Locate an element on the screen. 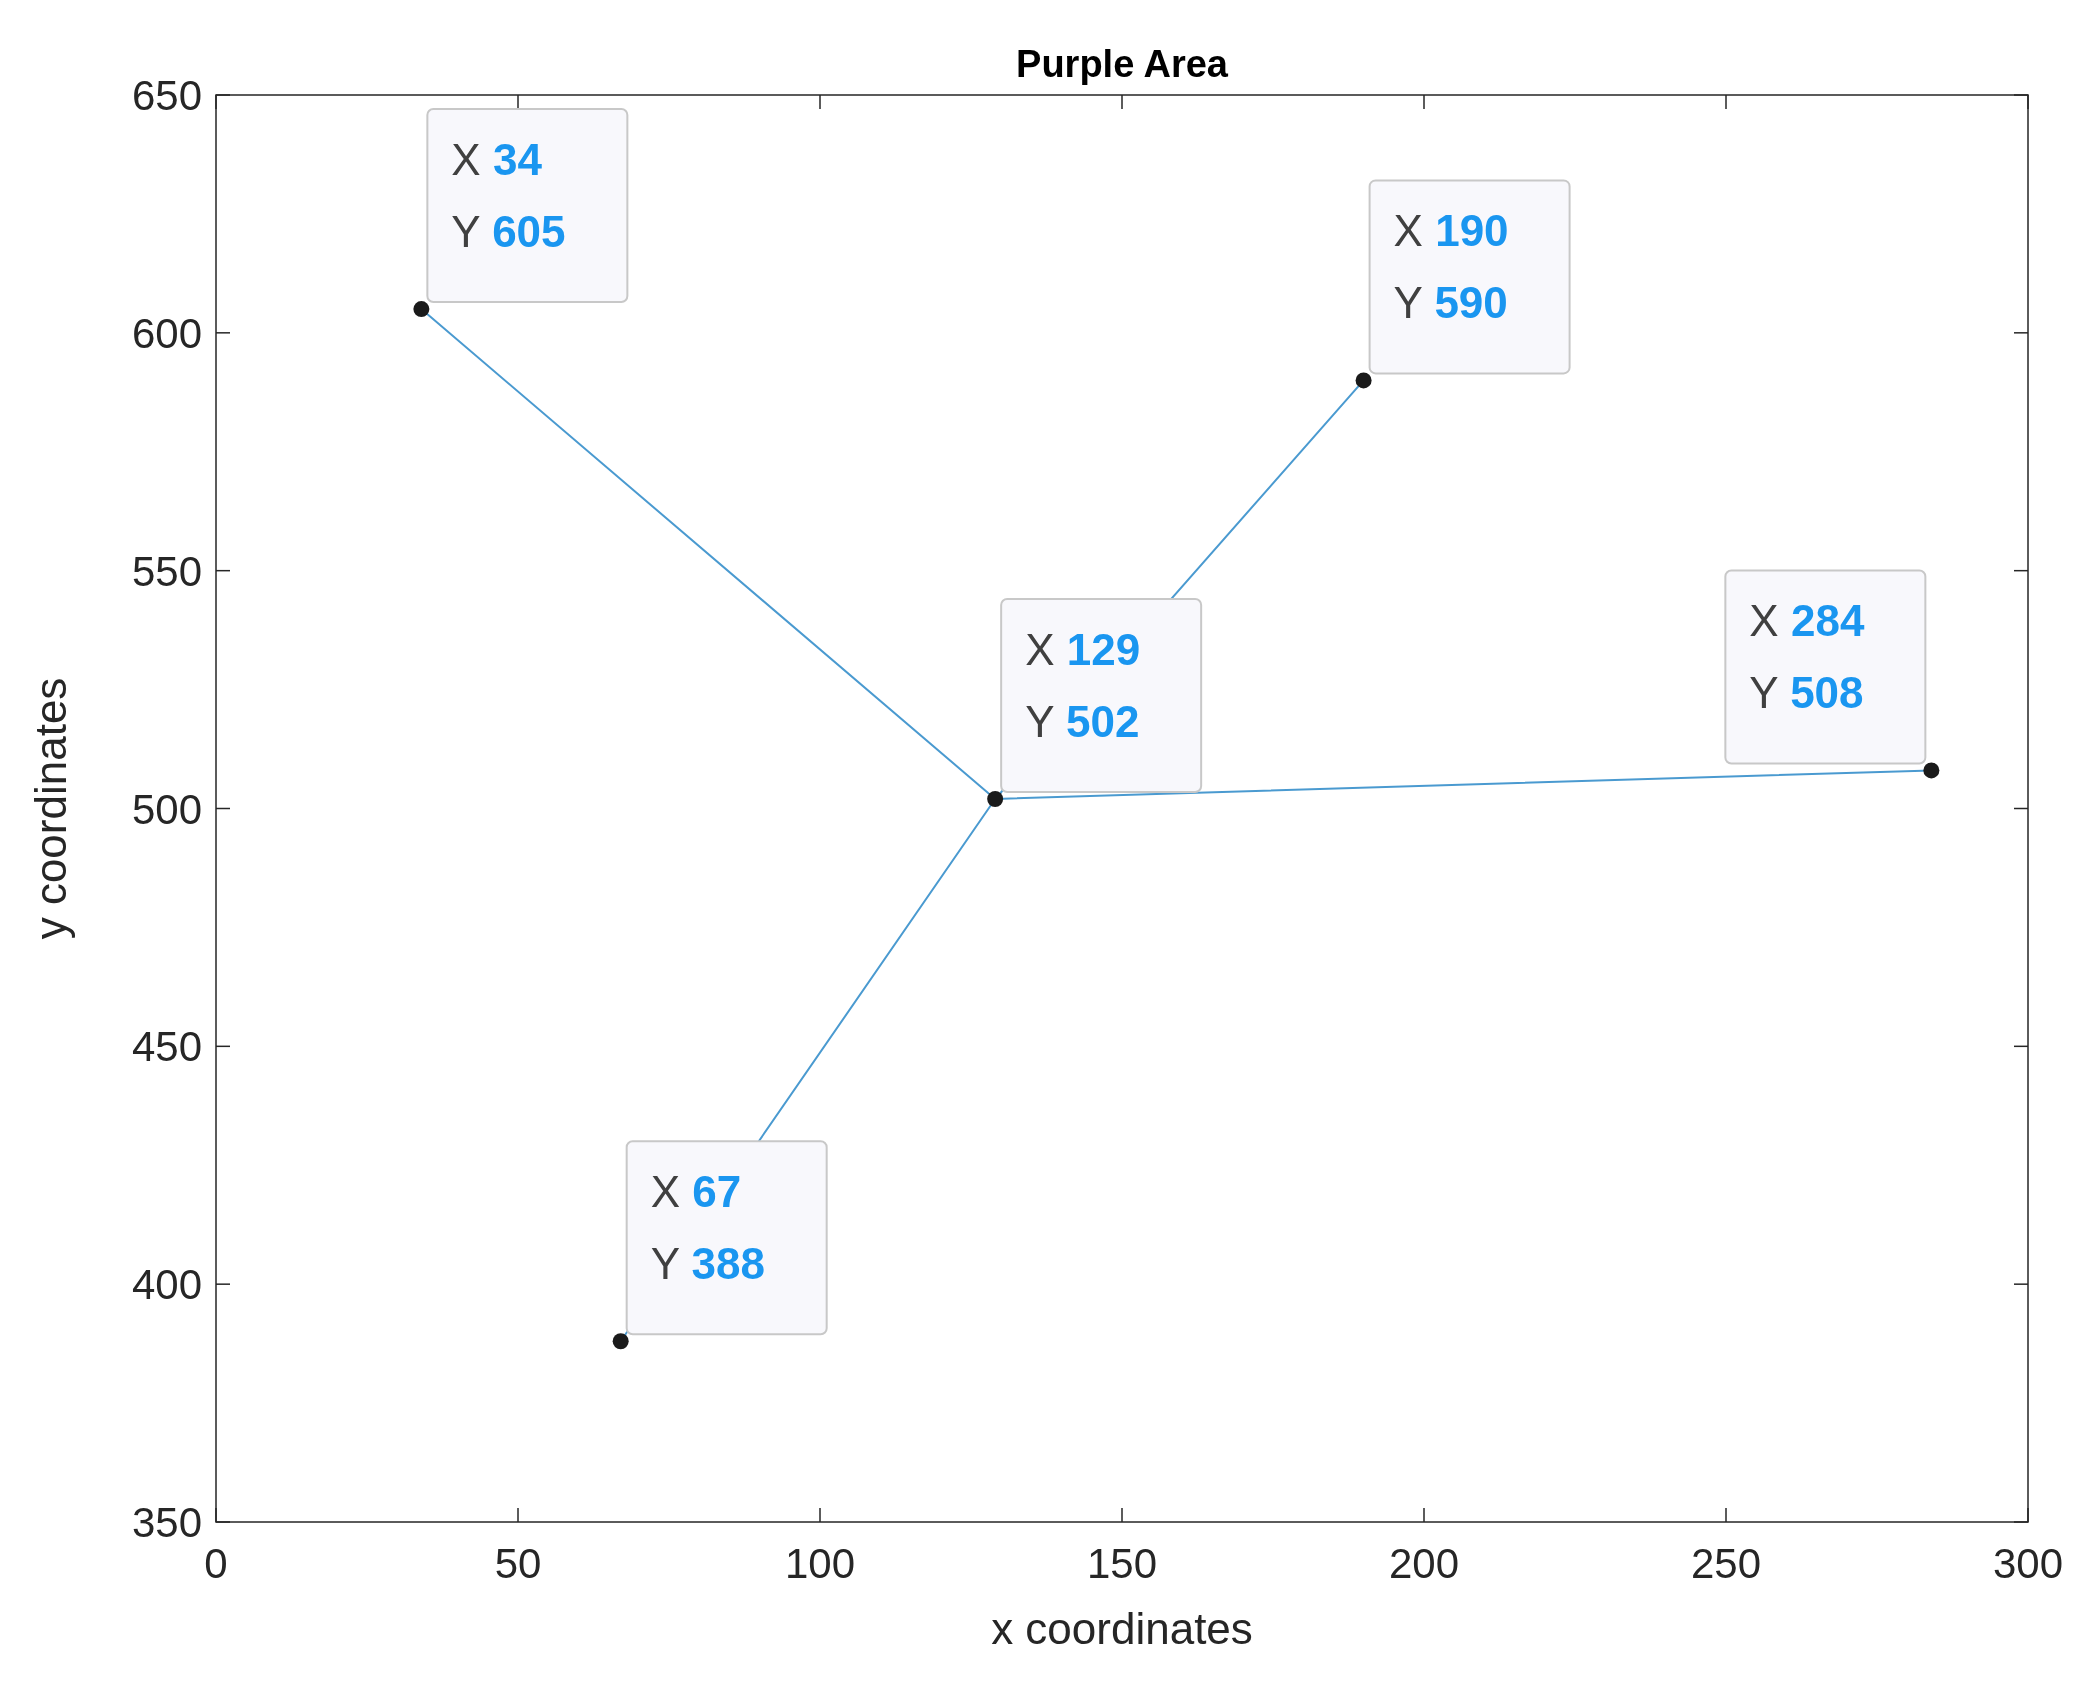 The width and height of the screenshot is (2075, 1693). y-tick-label: 650 is located at coordinates (166, 95).